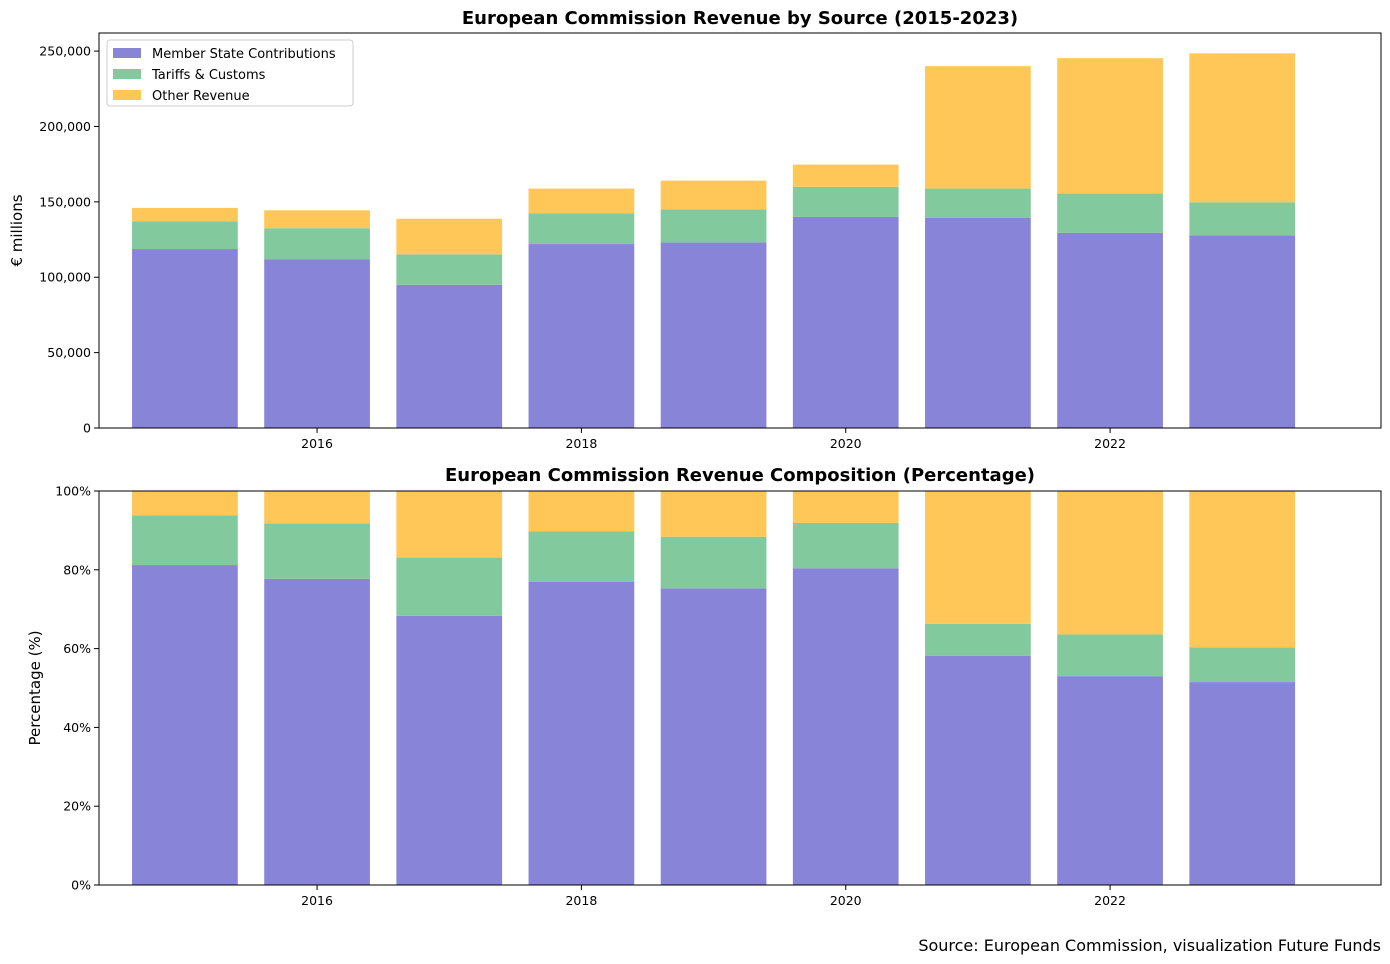  What do you see at coordinates (65, 201) in the screenshot?
I see `y-tick-label: 150,000` at bounding box center [65, 201].